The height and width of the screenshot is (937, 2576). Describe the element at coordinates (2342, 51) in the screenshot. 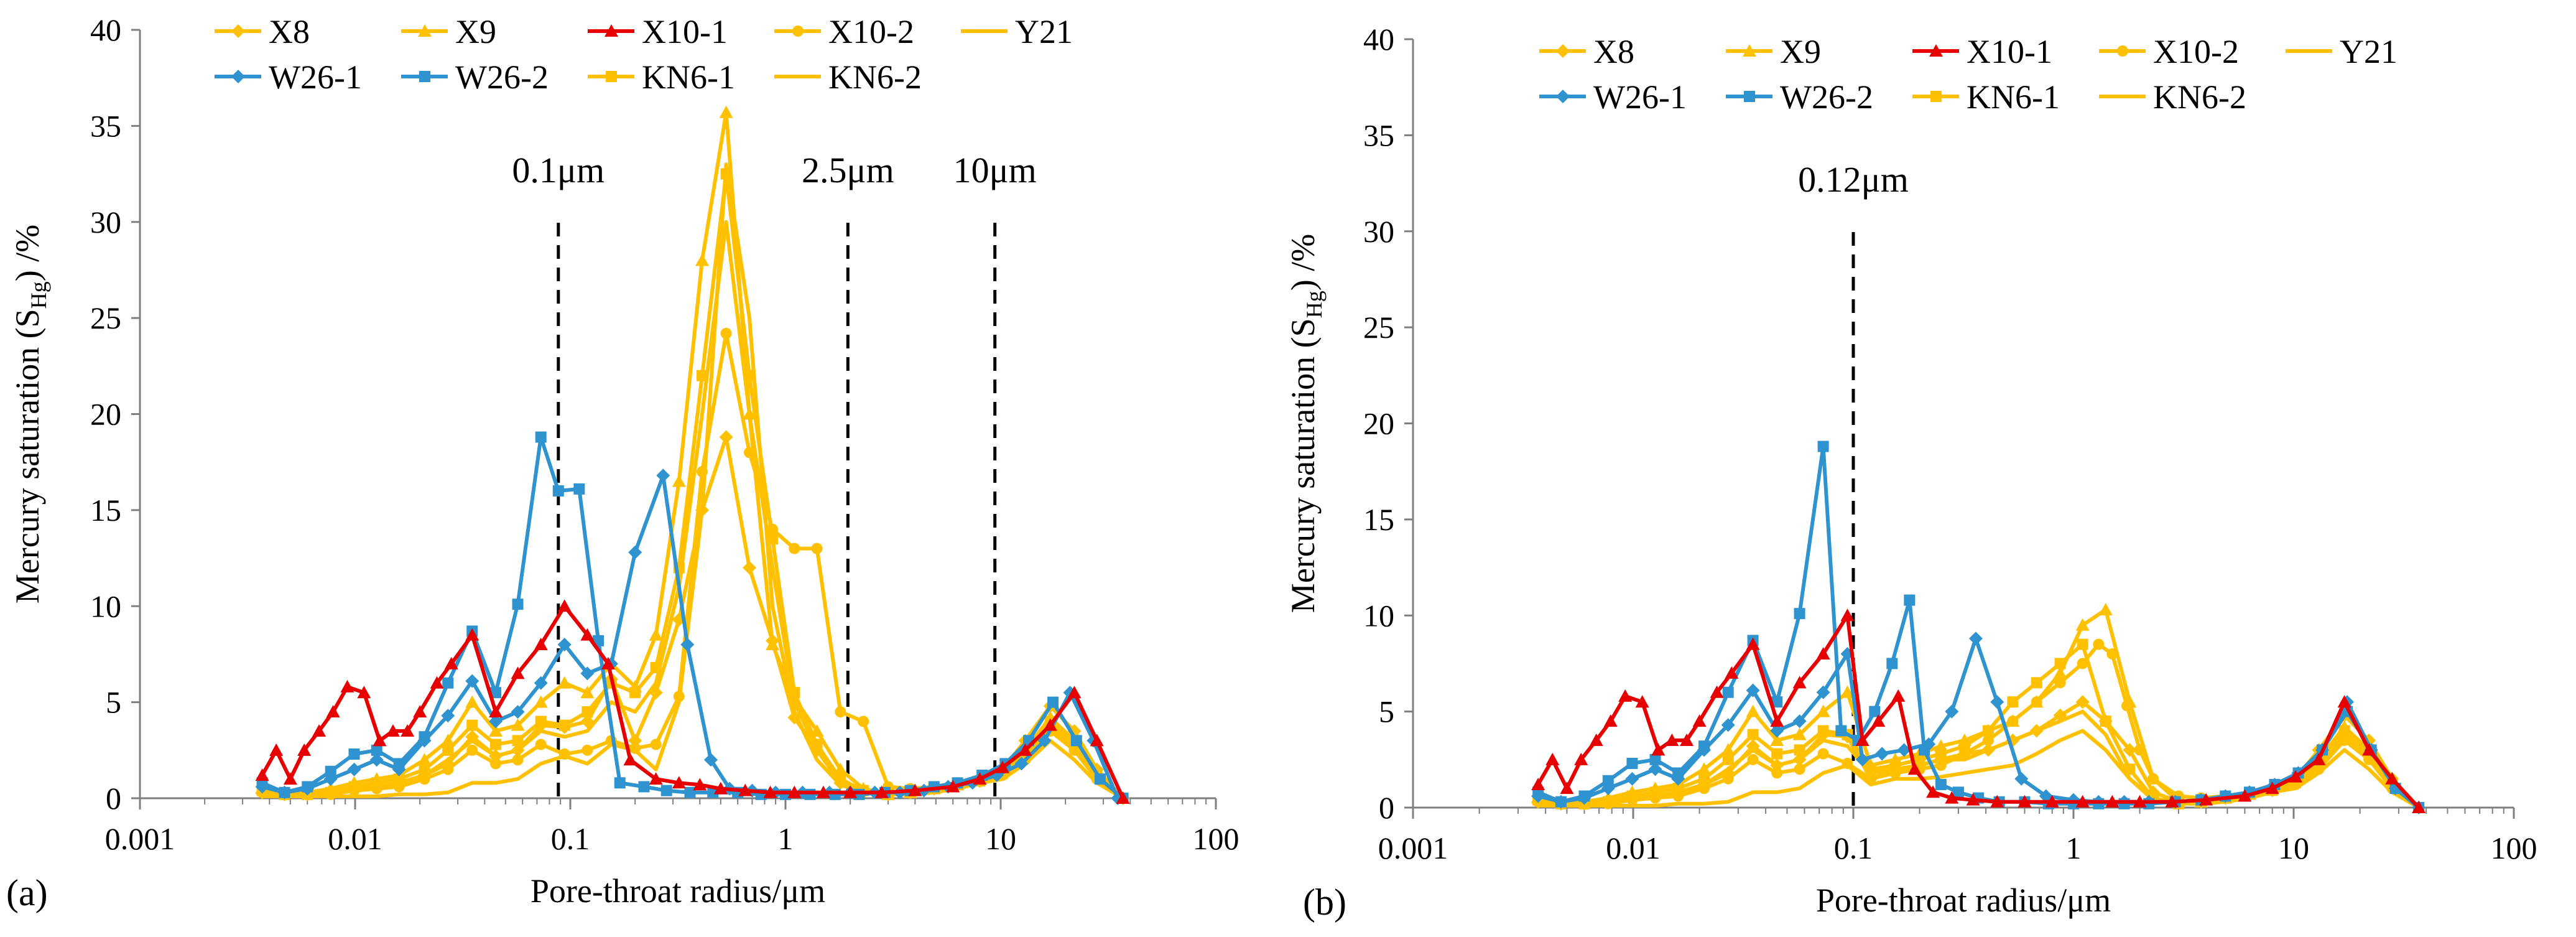

I see `legend-item-Y21: Y21` at that location.